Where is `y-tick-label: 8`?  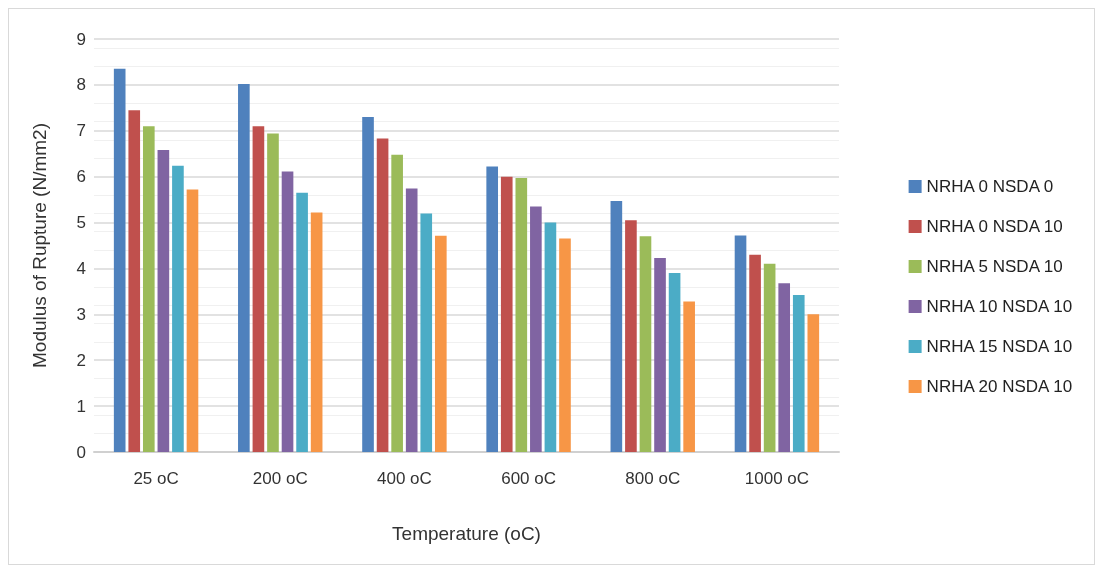
y-tick-label: 8 is located at coordinates (81, 85).